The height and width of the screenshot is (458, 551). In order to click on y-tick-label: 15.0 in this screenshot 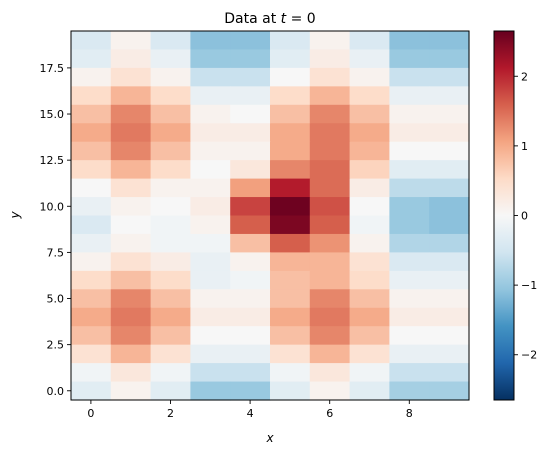, I will do `click(52, 114)`.